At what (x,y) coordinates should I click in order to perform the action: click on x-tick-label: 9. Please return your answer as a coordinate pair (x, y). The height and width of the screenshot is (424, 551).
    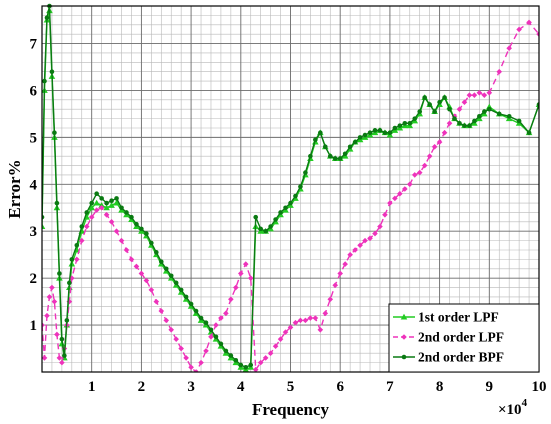
    Looking at the image, I should click on (490, 387).